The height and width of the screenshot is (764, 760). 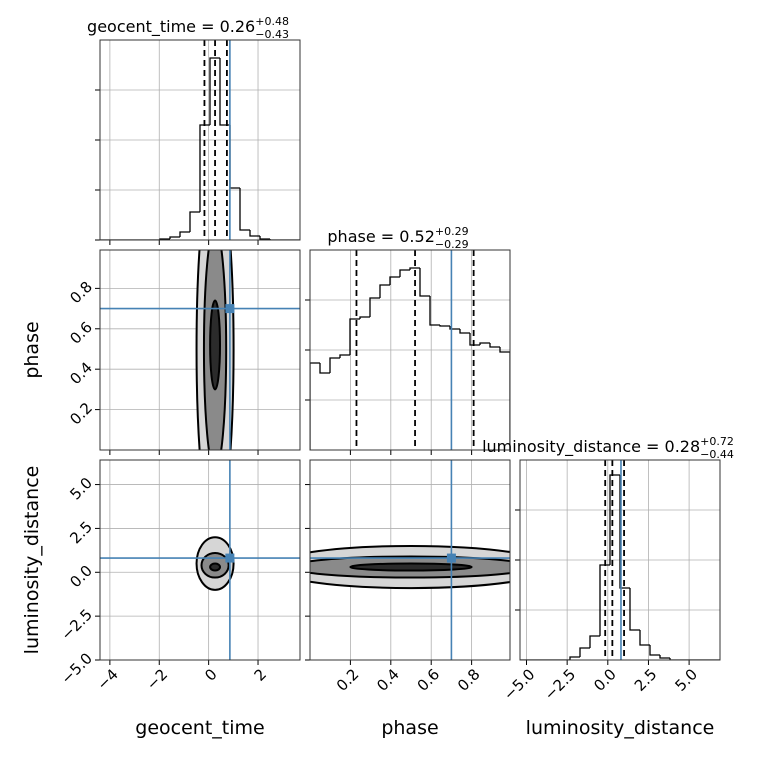 I want to click on panel-title: geocent_time = 0.26+0.48 −0.43, so click(x=188, y=28).